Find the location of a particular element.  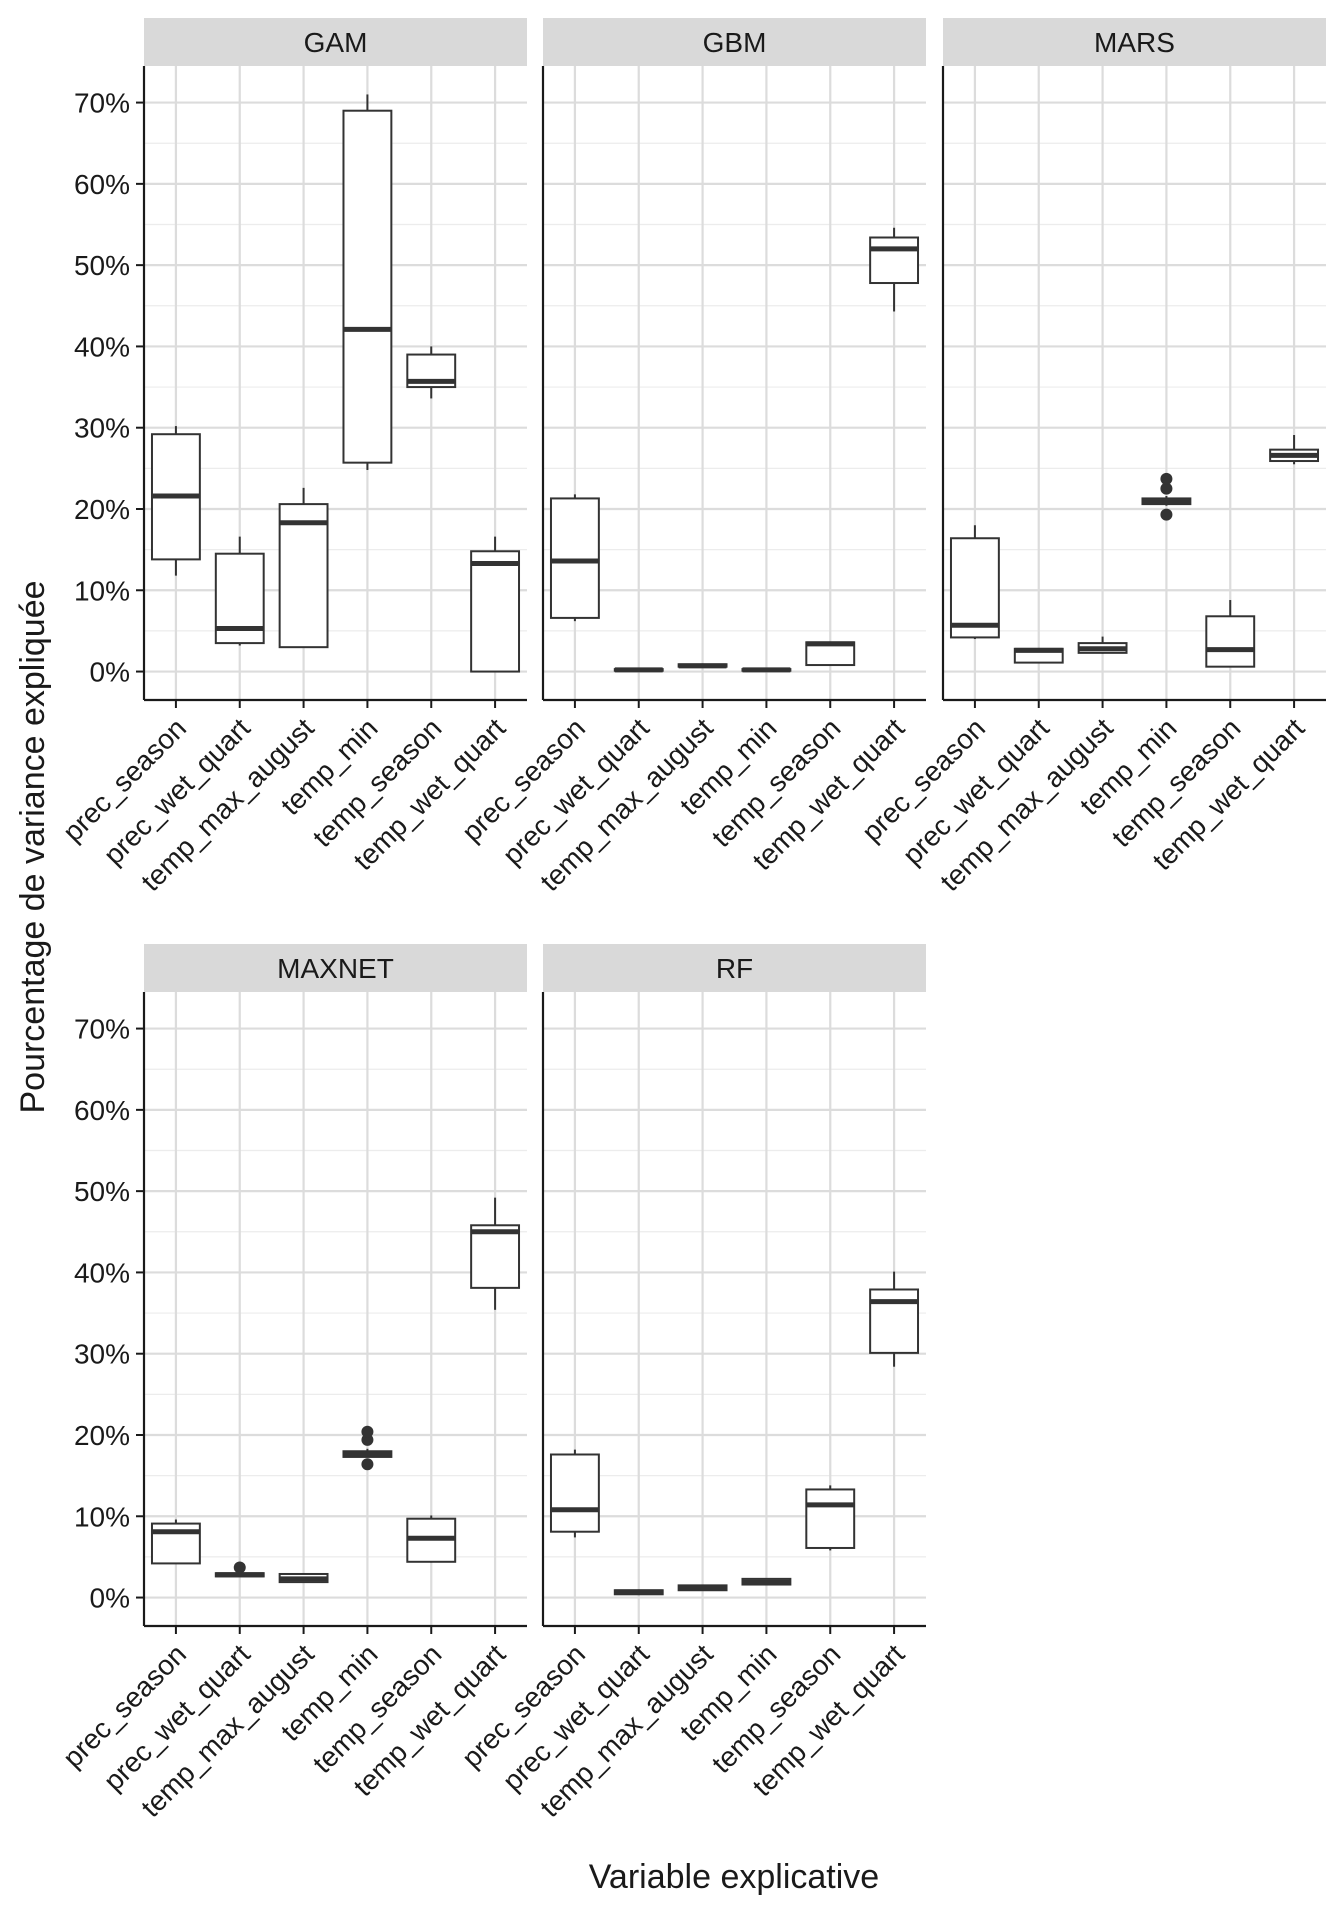

facet-label: GAM is located at coordinates (336, 42).